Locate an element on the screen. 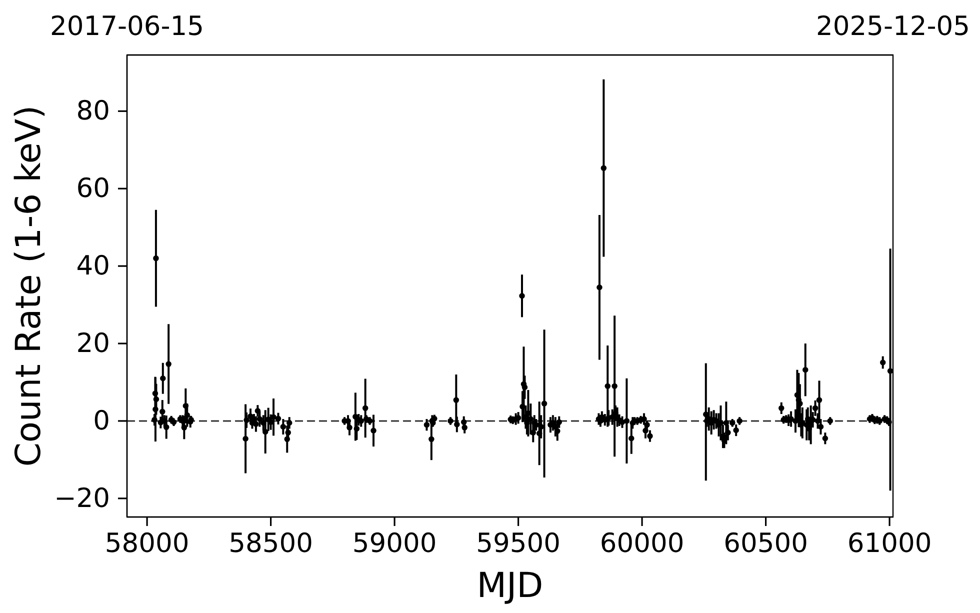 This screenshot has width=980, height=613. x-tick-label: 61000 is located at coordinates (889, 543).